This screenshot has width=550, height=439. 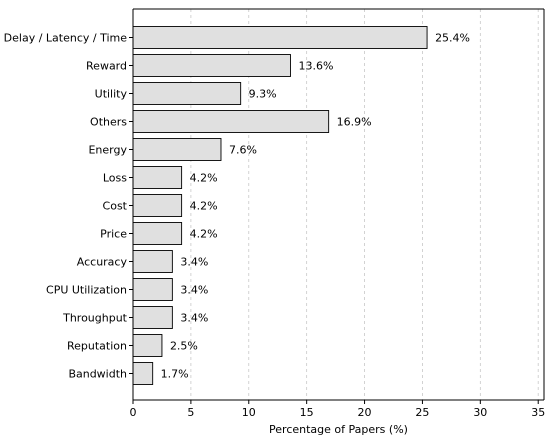 I want to click on data-label: 13.6%, so click(x=315, y=66).